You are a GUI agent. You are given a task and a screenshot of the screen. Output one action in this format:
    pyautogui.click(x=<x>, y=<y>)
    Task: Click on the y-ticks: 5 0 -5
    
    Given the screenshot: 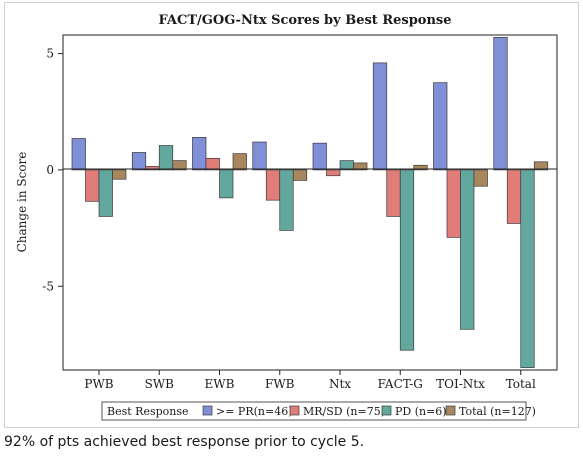 What is the action you would take?
    pyautogui.click(x=52, y=170)
    